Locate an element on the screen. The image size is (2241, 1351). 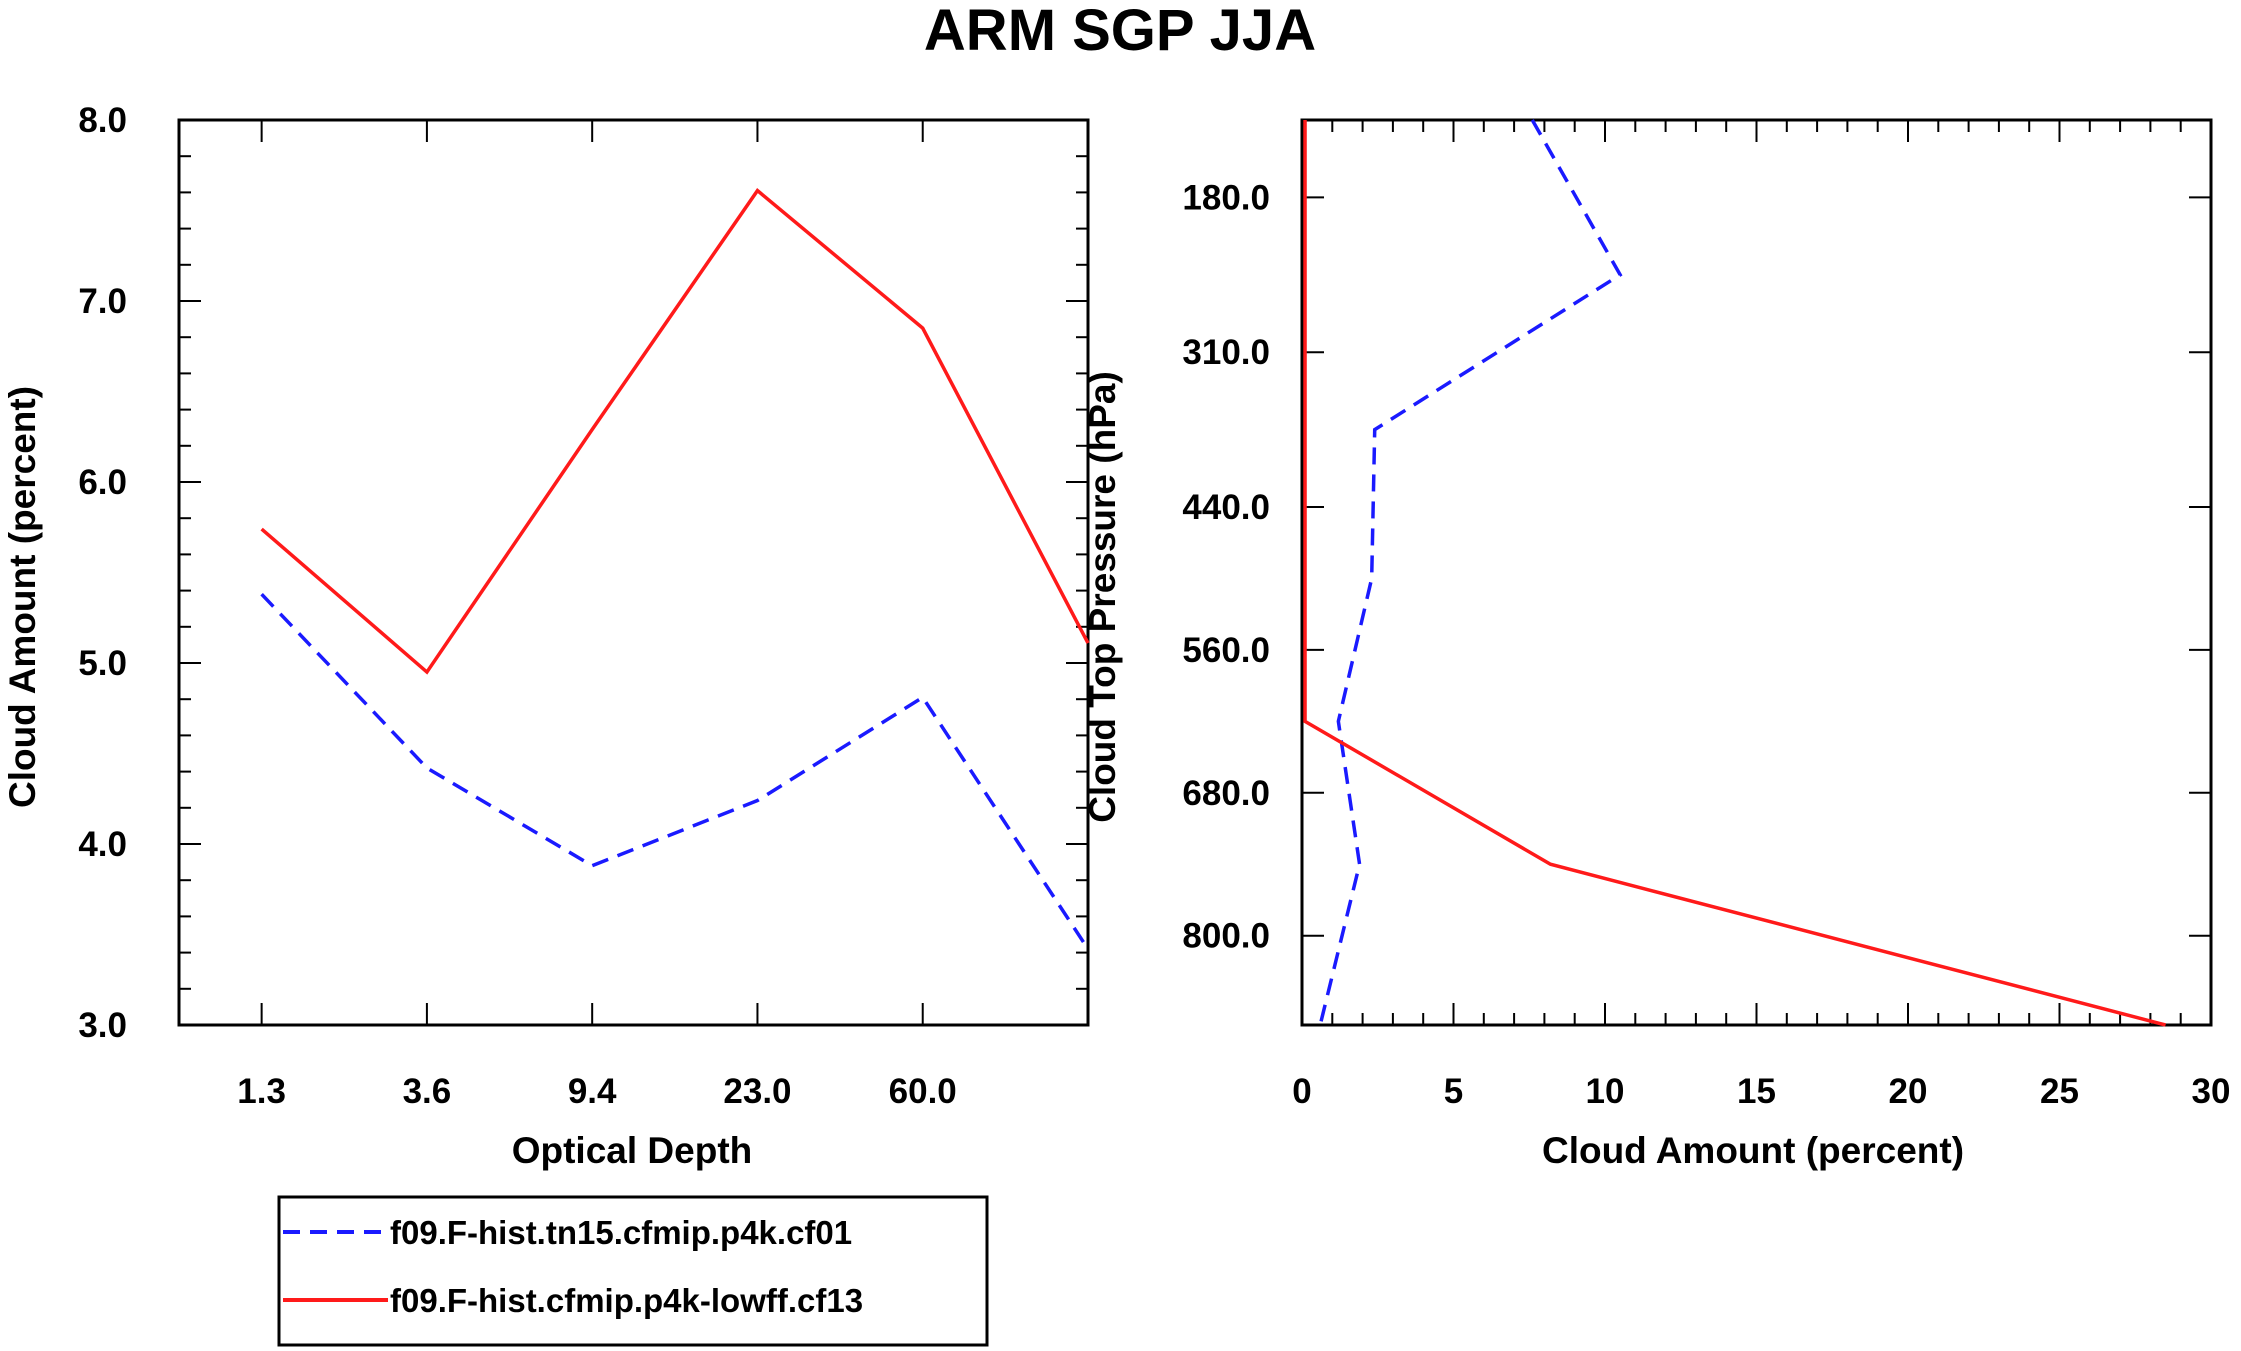
left-x-tick-label: 60.0 is located at coordinates (923, 1091).